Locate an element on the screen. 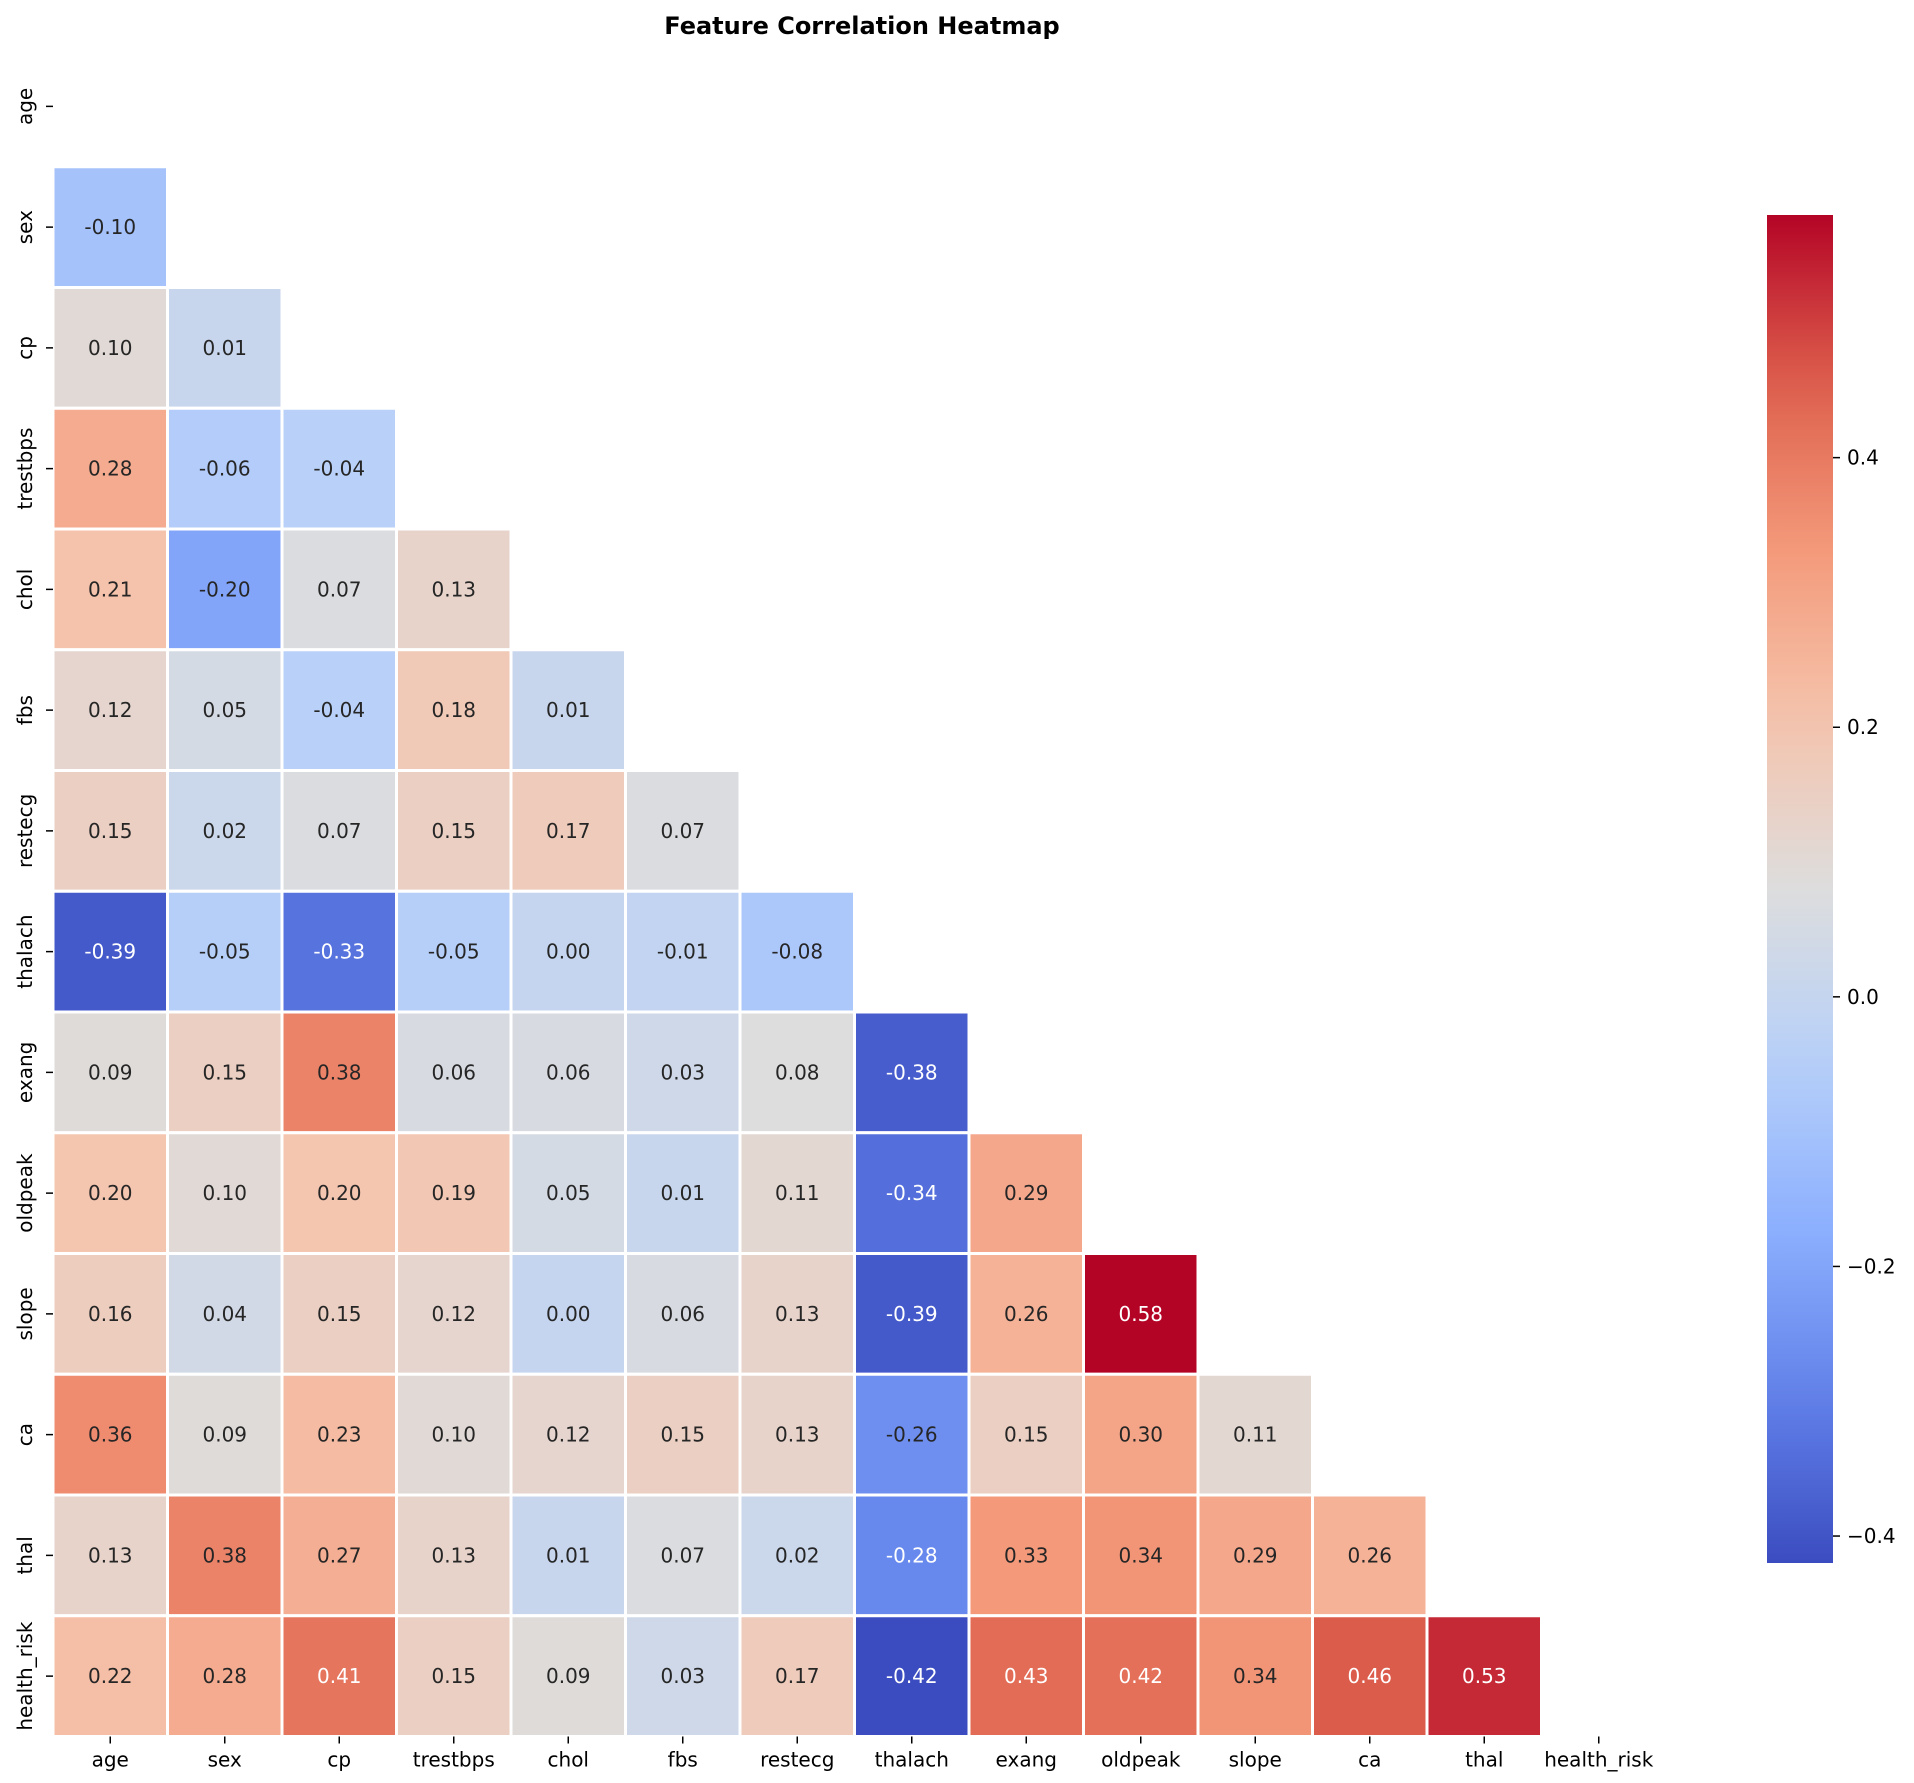 The width and height of the screenshot is (1914, 1783). heatmap-cell-ca-trestbps is located at coordinates (454, 1434).